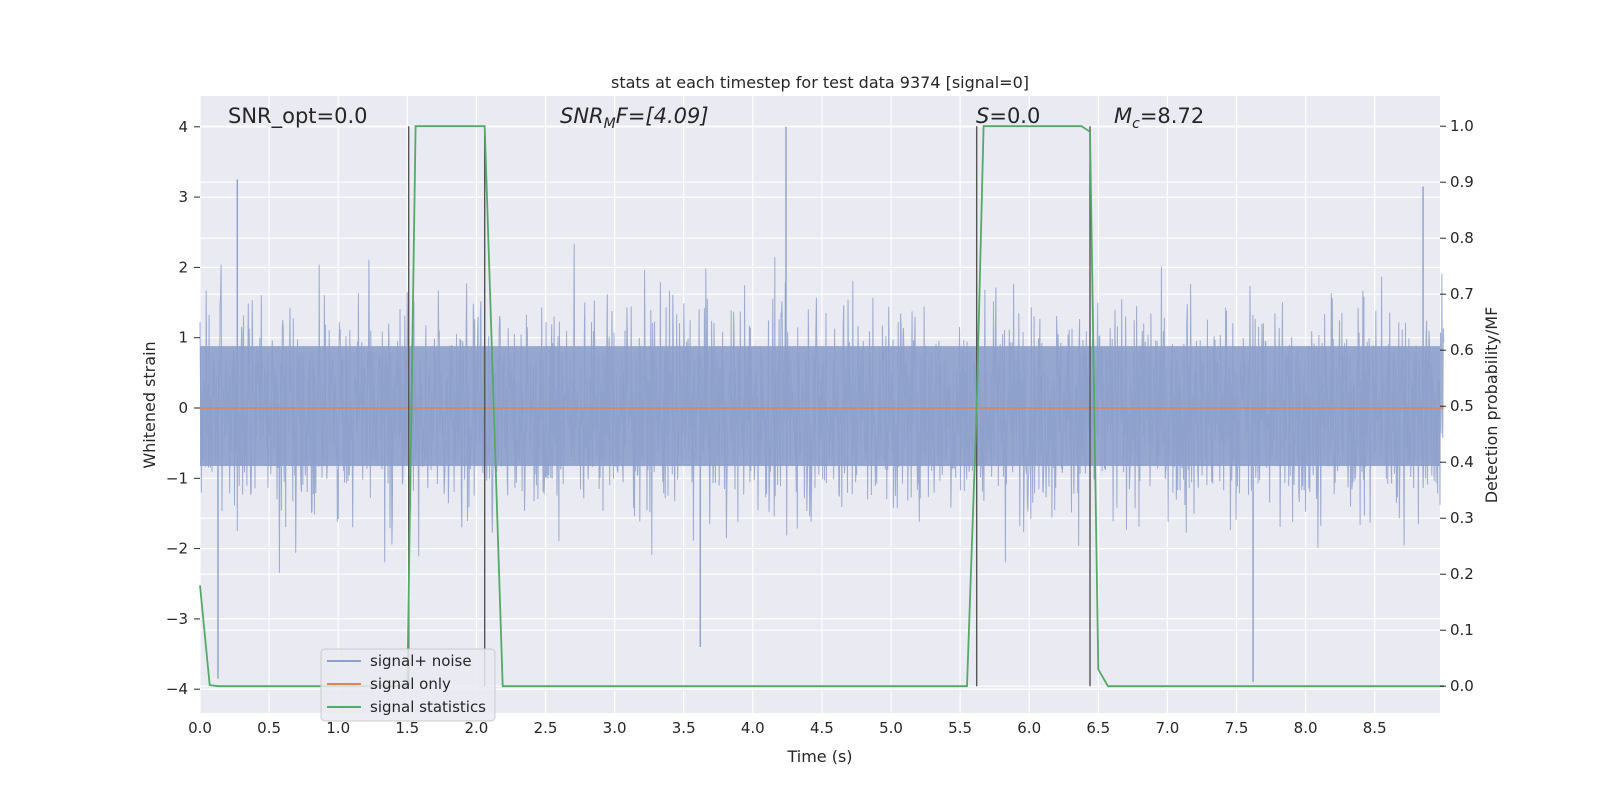 This screenshot has width=1600, height=804. Describe the element at coordinates (1462, 630) in the screenshot. I see `y-right-tick-label: 0.1` at that location.